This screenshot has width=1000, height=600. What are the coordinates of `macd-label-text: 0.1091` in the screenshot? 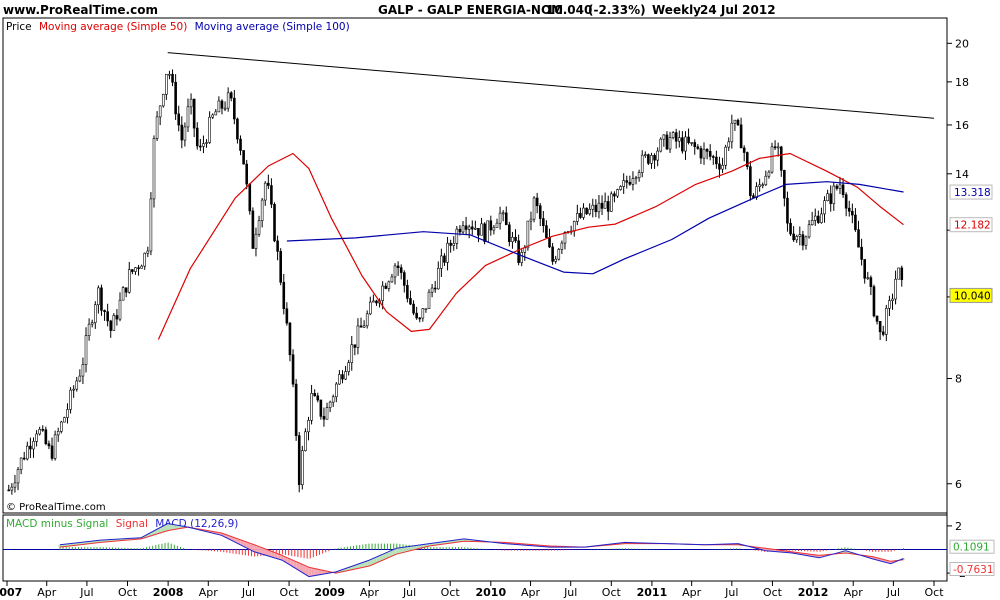 It's located at (971, 548).